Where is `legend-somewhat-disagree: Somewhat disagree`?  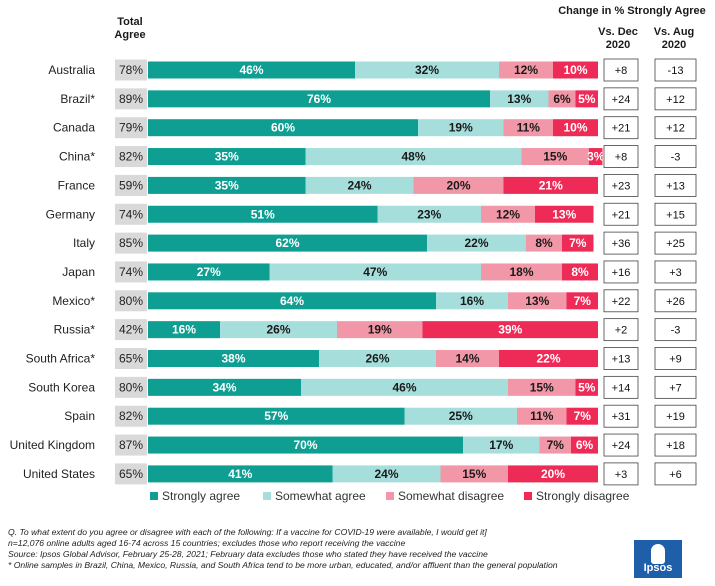 legend-somewhat-disagree: Somewhat disagree is located at coordinates (445, 496).